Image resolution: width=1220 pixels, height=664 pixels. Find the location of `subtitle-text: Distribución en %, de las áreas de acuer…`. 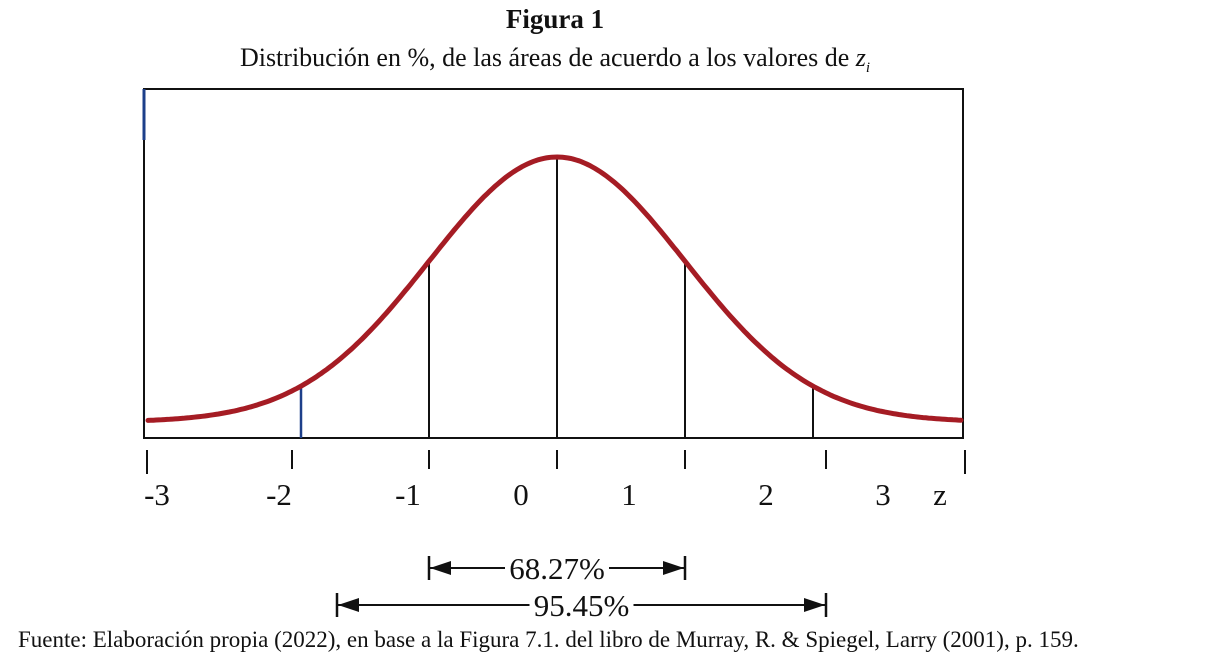

subtitle-text: Distribución en %, de las áreas de acuer… is located at coordinates (544, 57).